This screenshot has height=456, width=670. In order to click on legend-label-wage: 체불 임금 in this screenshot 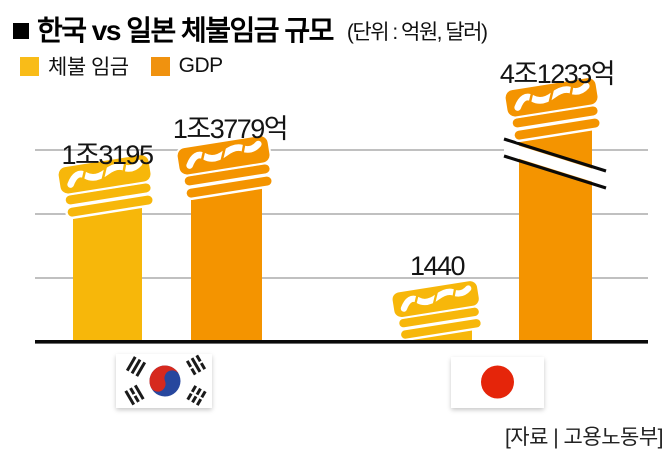, I will do `click(88, 67)`.